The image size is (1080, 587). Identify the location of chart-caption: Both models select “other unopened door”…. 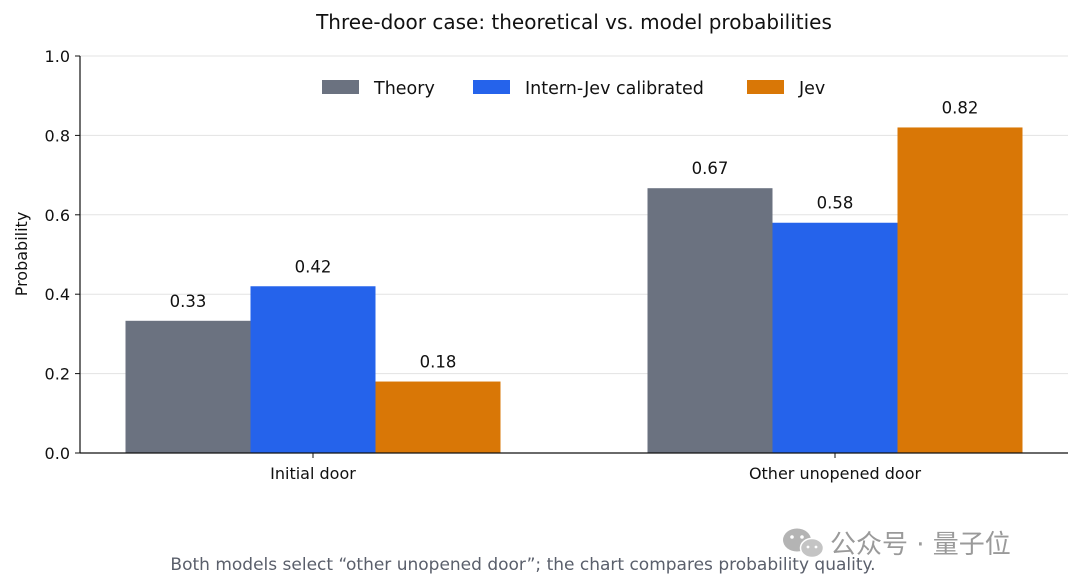
(522, 565).